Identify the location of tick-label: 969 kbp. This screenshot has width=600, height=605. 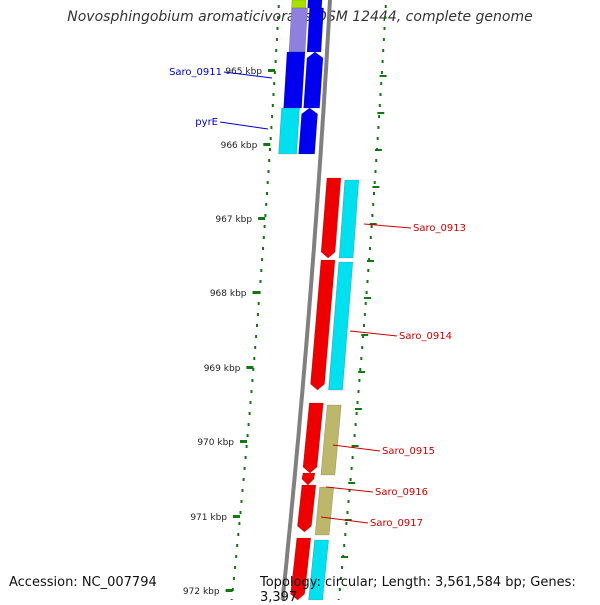
(222, 369).